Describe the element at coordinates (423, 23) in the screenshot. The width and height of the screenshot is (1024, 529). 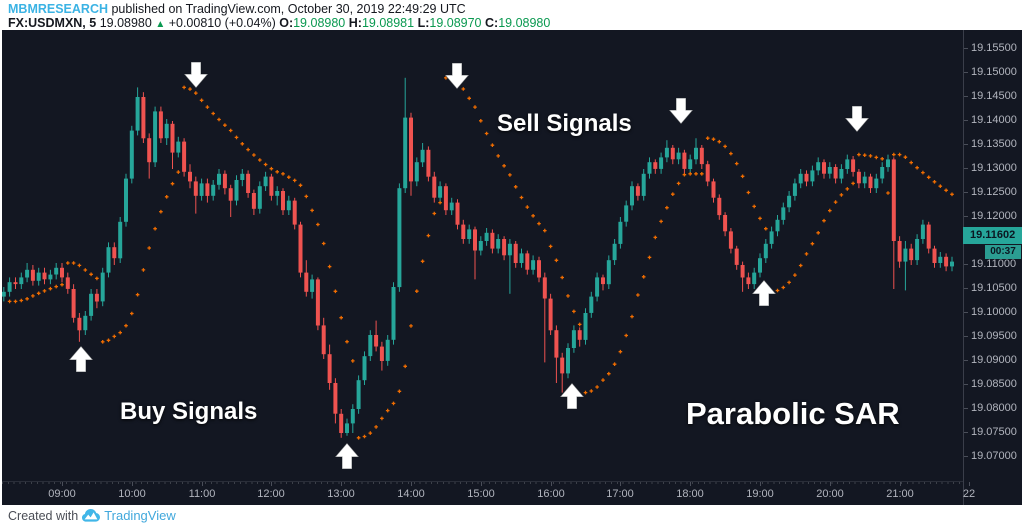
I see `low-label: L:` at that location.